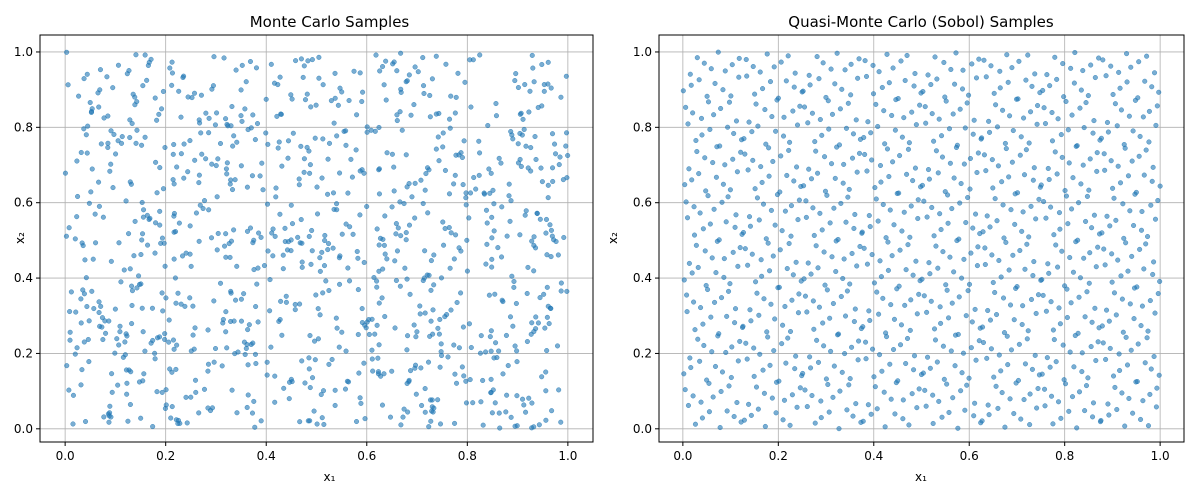 This screenshot has width=1200, height=500. I want to click on y-axis-label: x₂, so click(20, 238).